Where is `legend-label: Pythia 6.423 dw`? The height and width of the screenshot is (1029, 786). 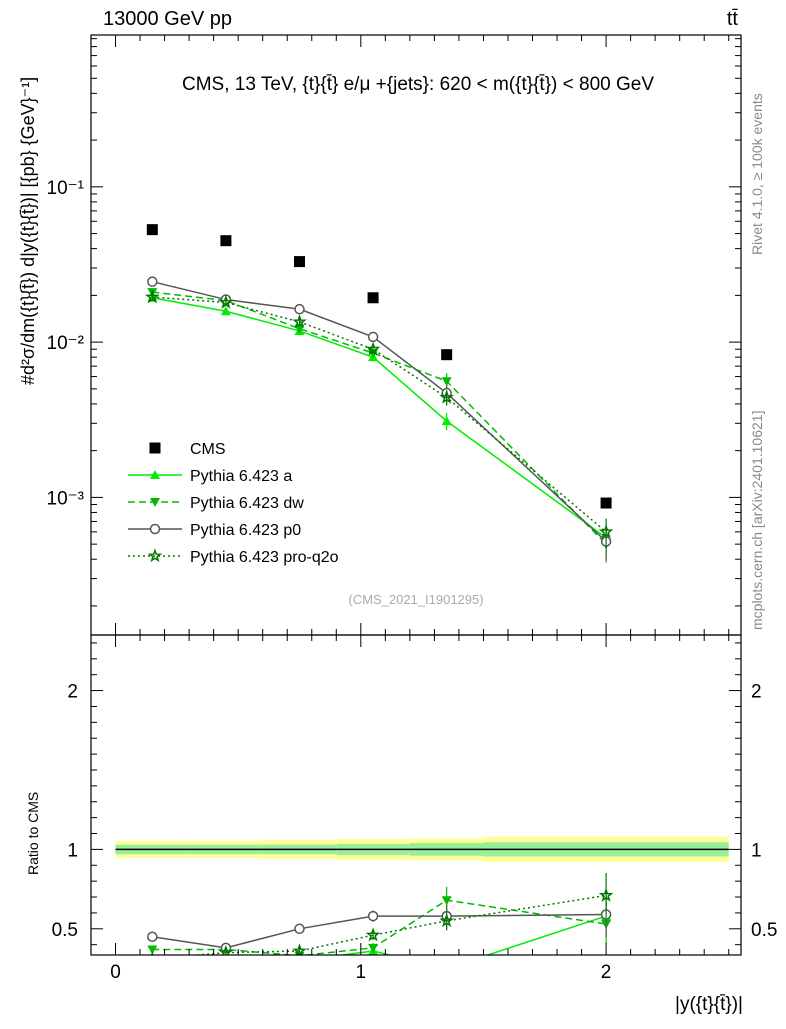
legend-label: Pythia 6.423 dw is located at coordinates (247, 503).